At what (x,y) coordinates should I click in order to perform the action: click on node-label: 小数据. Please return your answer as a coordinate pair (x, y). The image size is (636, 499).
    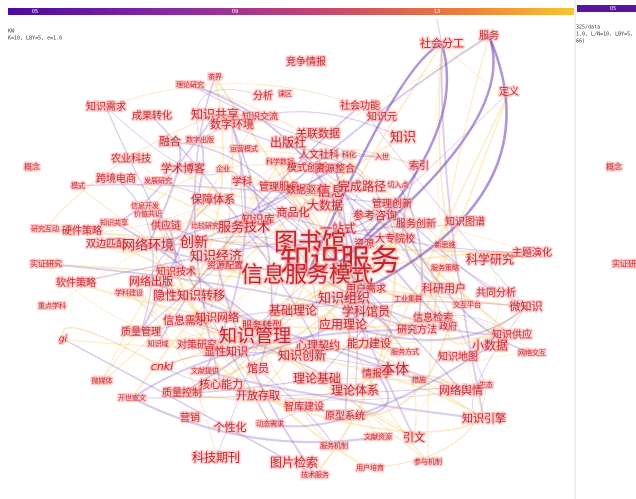
    Looking at the image, I should click on (490, 345).